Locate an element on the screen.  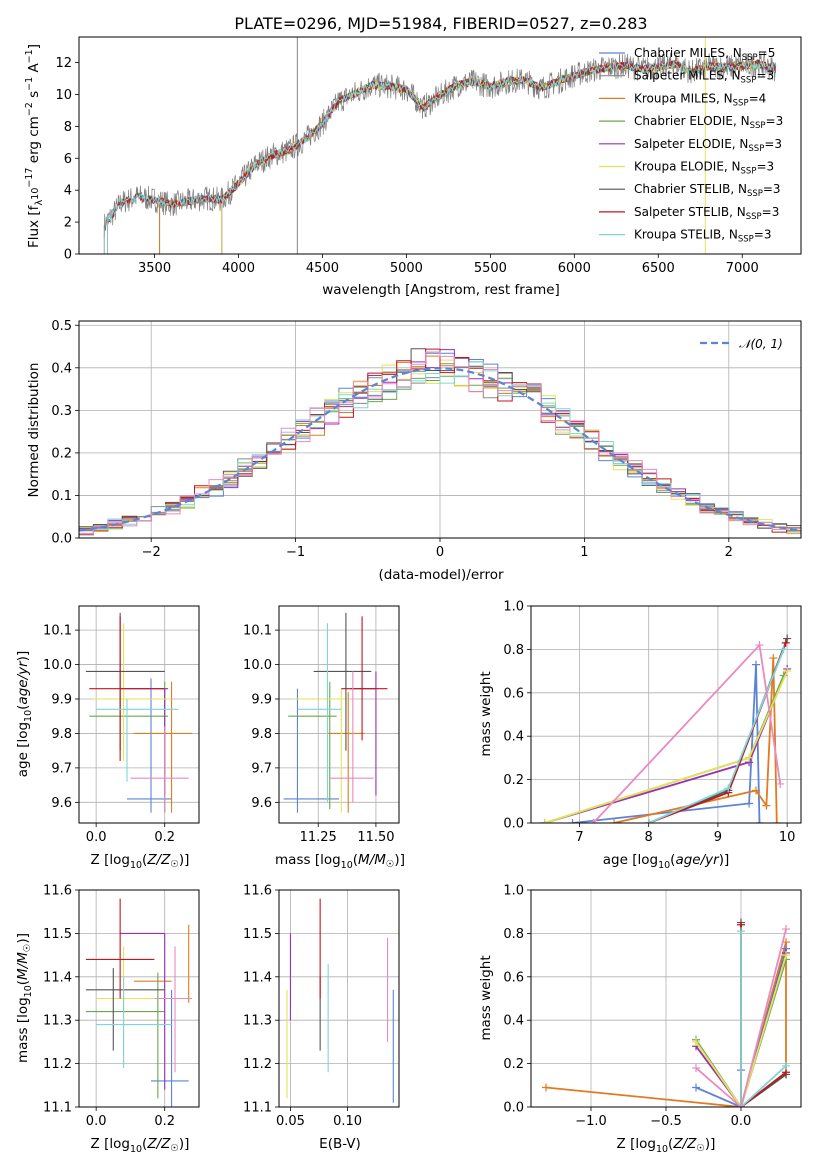
y-axis-label-part: −2 is located at coordinates (29, 109).